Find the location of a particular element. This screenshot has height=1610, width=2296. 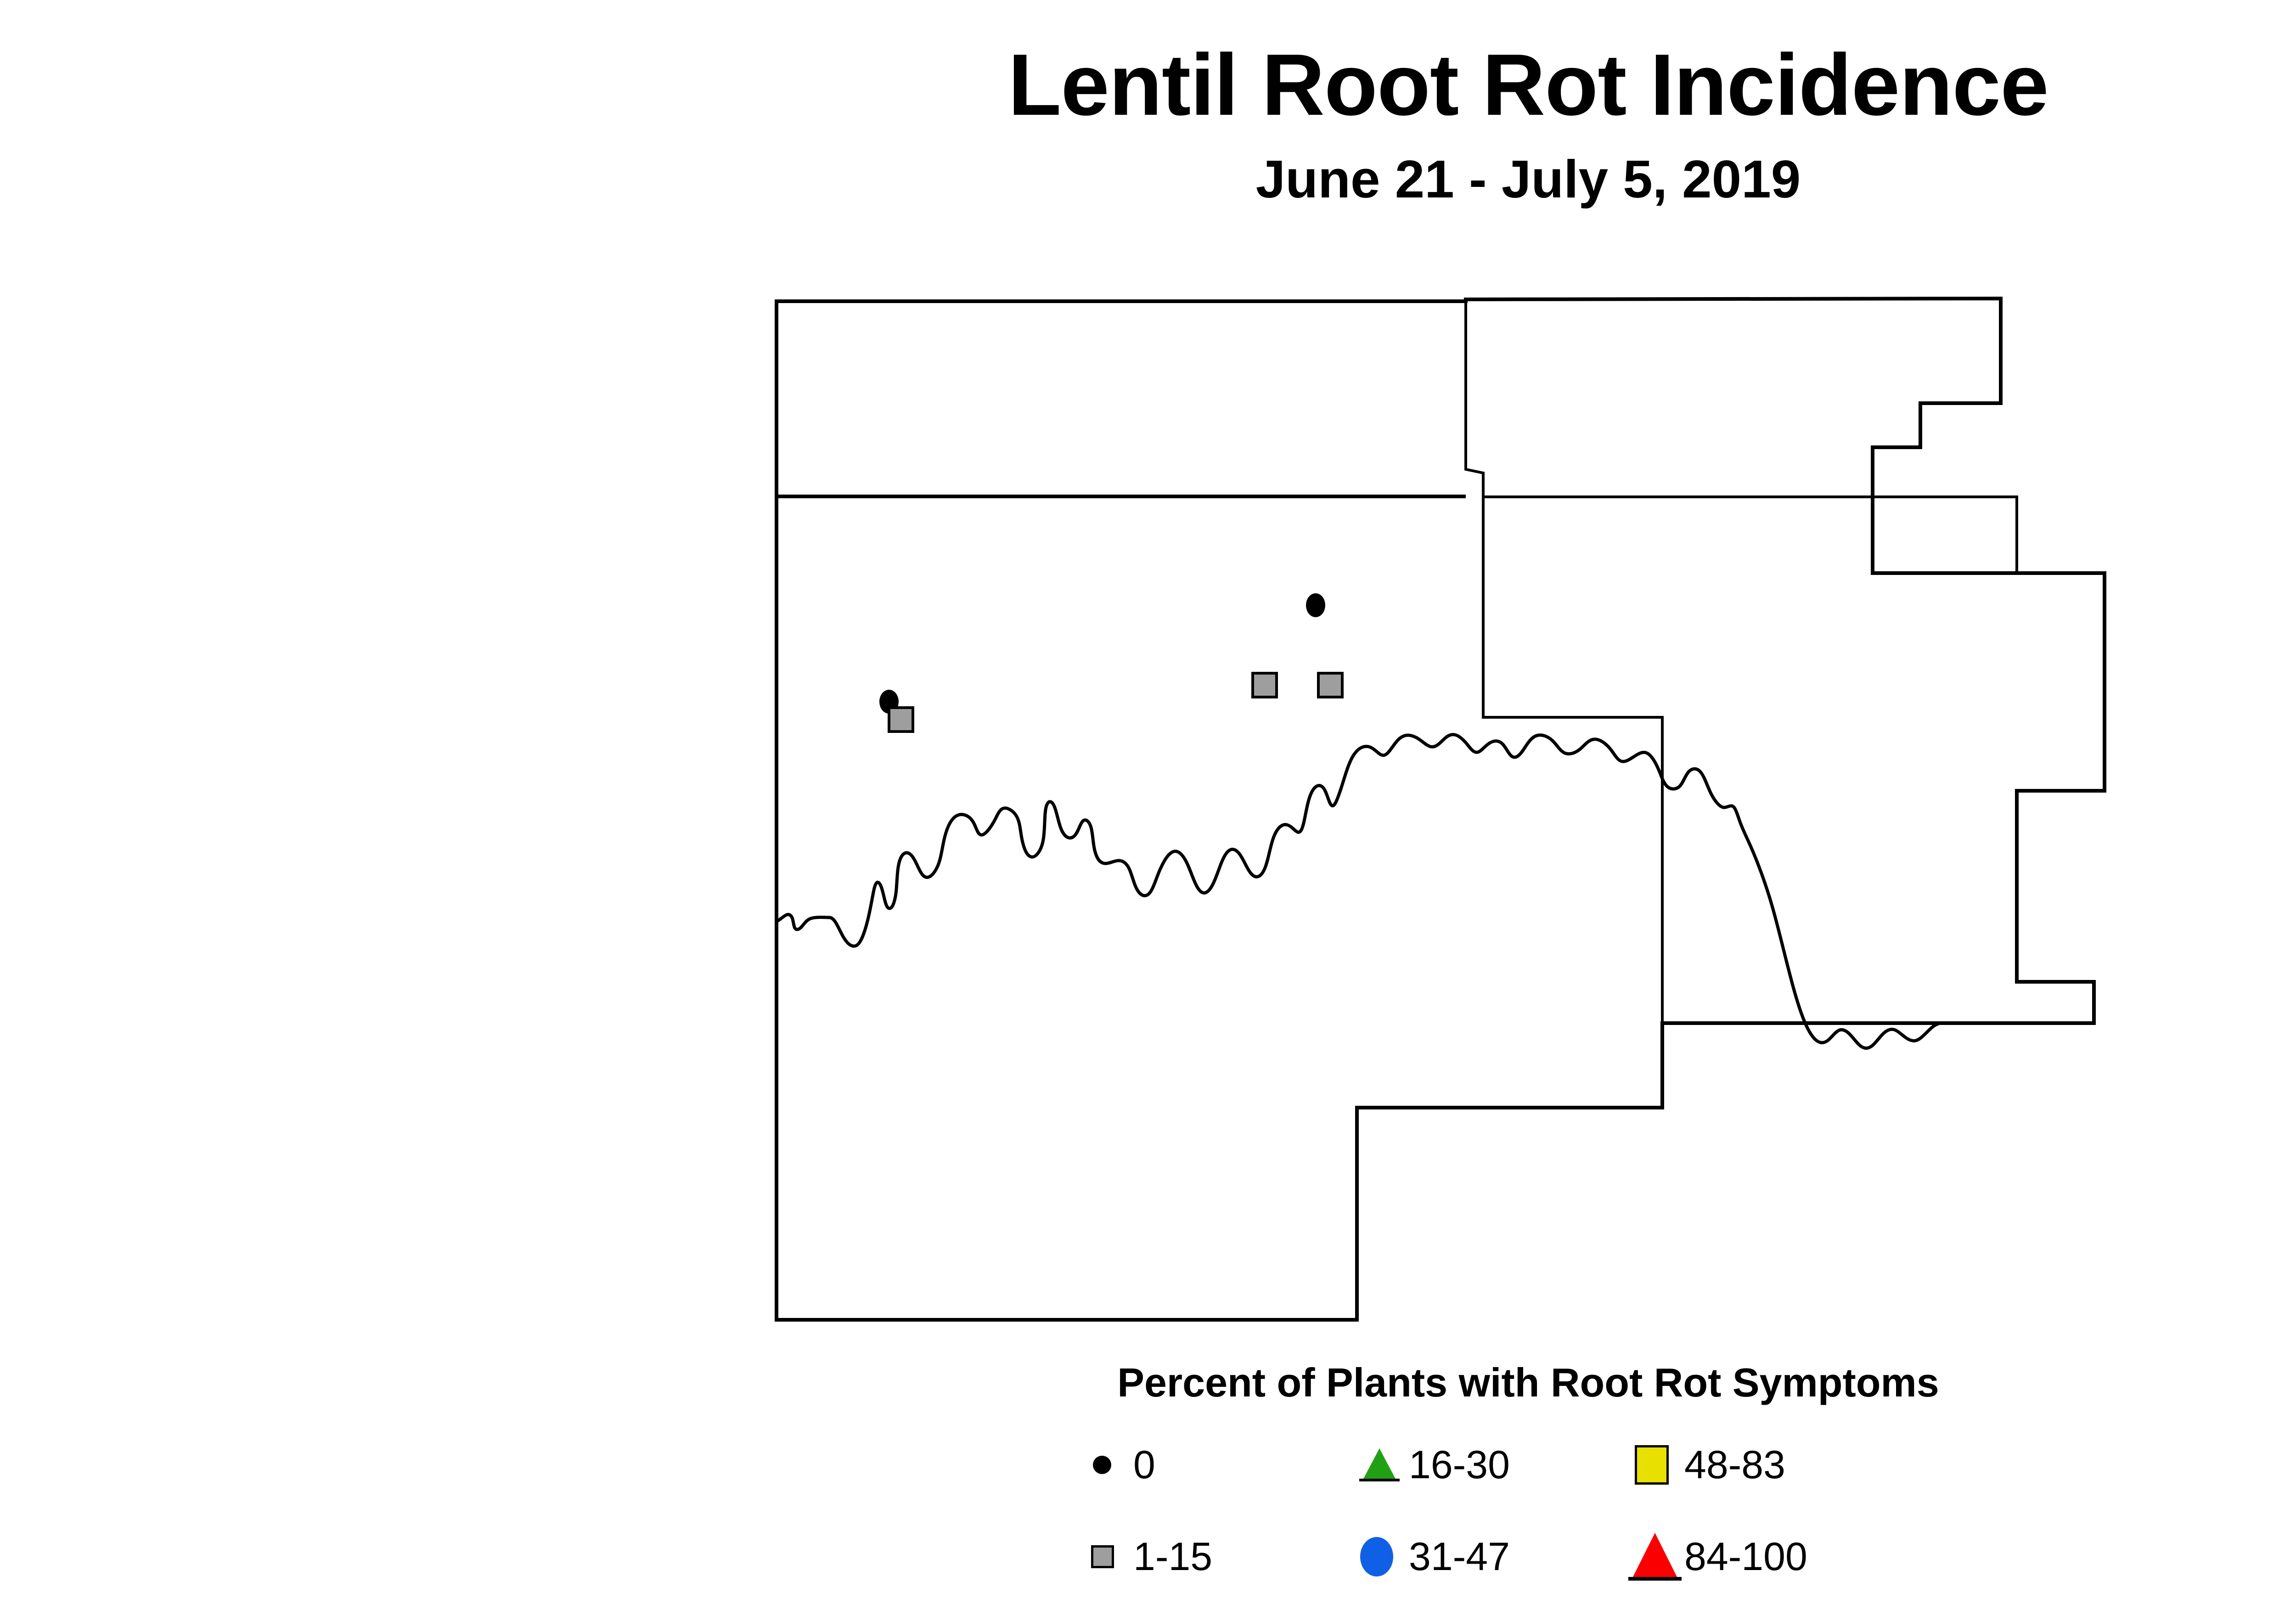

black-dot-icon is located at coordinates (1102, 1465).